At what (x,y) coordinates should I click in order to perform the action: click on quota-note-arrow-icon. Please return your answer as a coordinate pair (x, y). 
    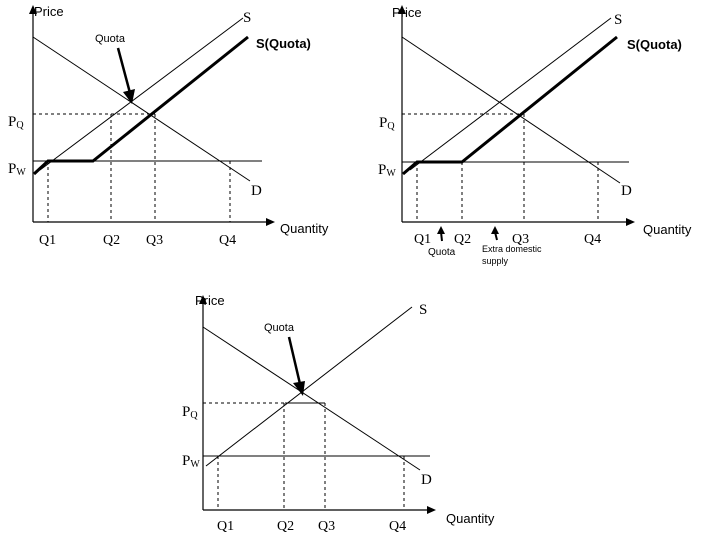
    Looking at the image, I should click on (441, 230).